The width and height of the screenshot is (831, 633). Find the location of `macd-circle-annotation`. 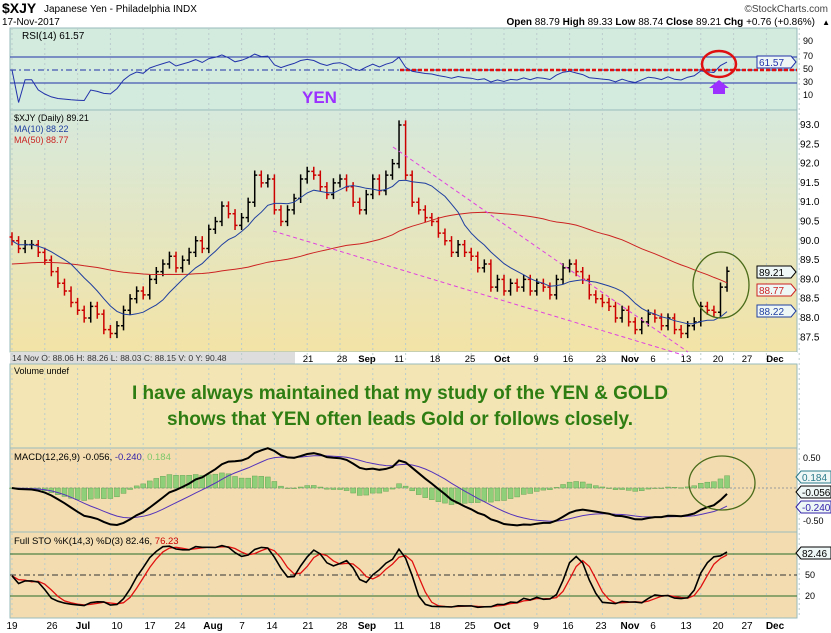

macd-circle-annotation is located at coordinates (722, 483).